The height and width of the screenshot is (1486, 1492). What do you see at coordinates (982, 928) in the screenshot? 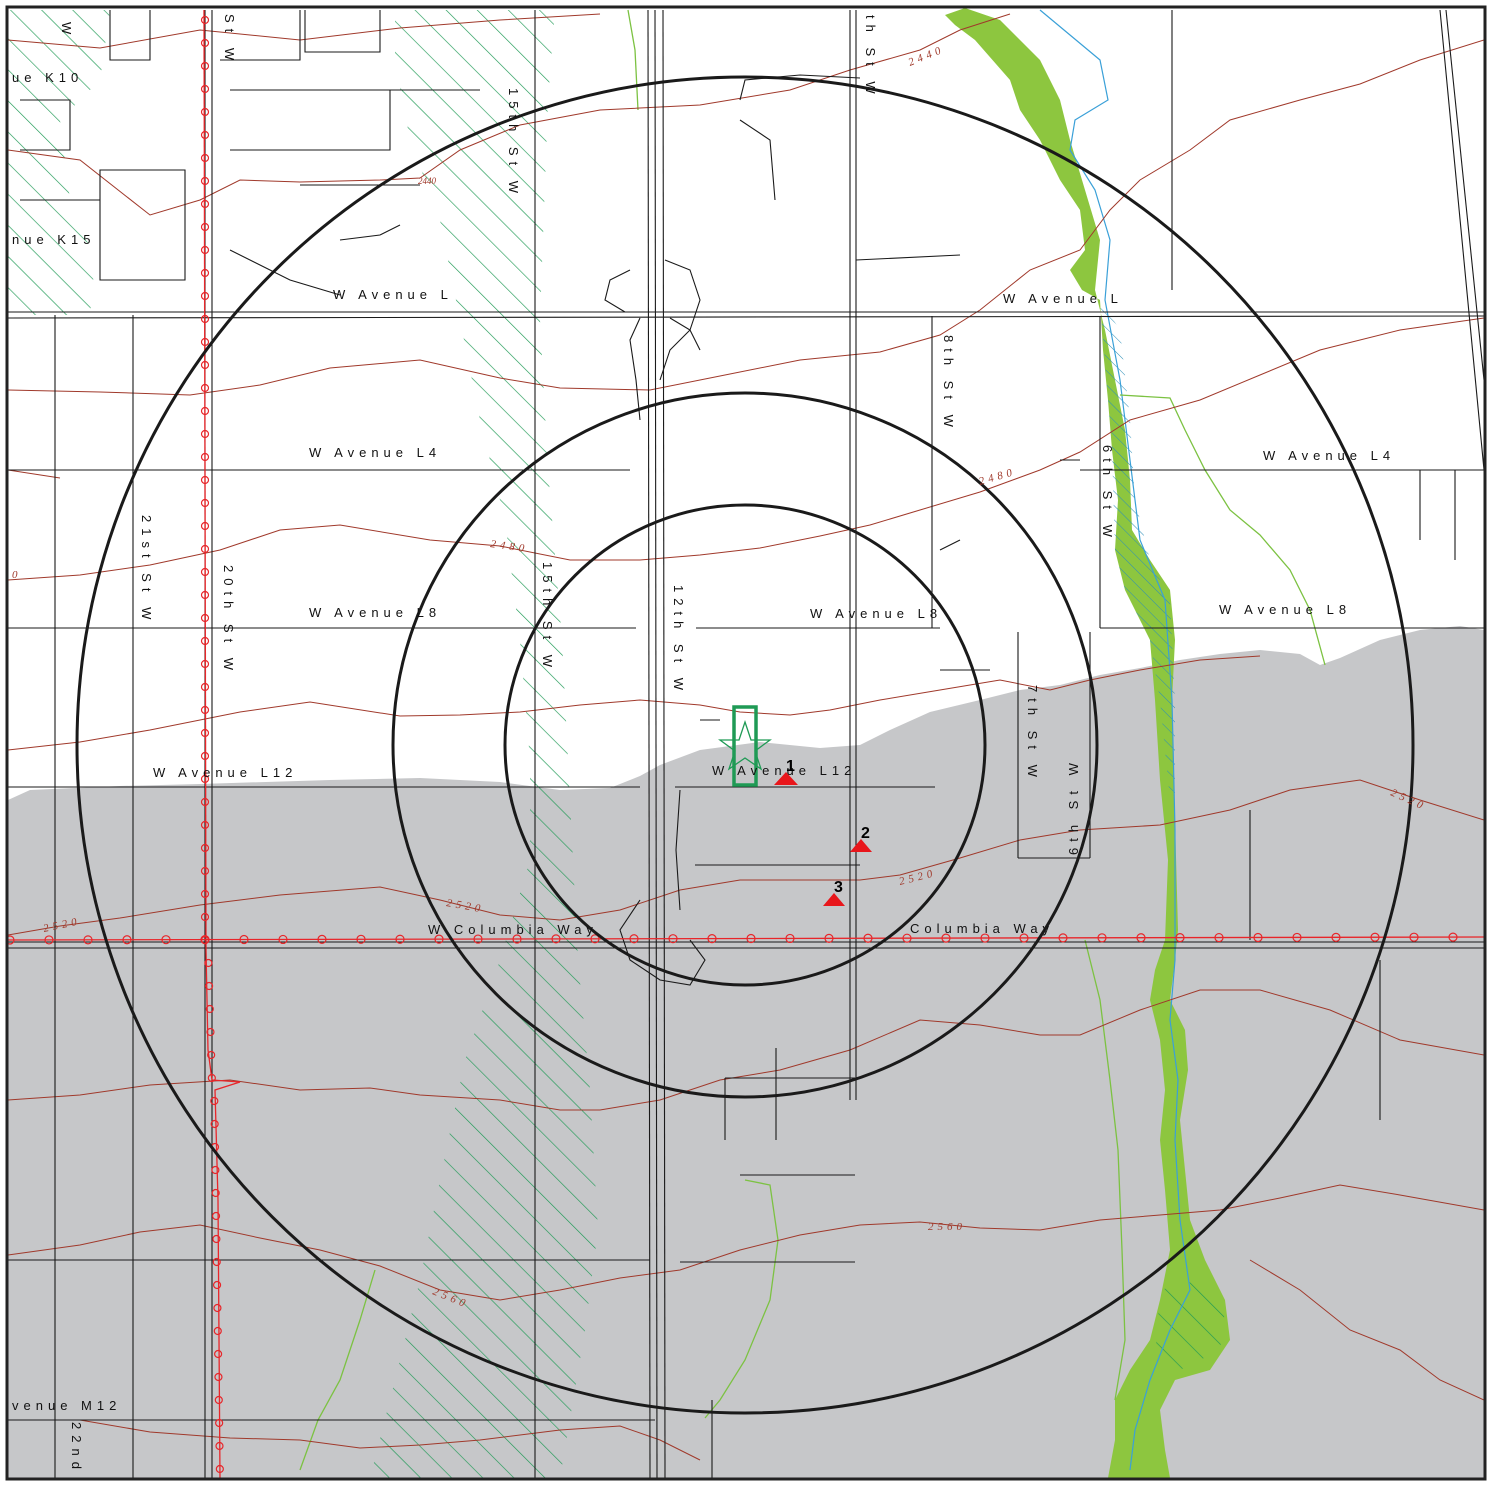
I see `label-columbia-way-right: Columbia Way` at bounding box center [982, 928].